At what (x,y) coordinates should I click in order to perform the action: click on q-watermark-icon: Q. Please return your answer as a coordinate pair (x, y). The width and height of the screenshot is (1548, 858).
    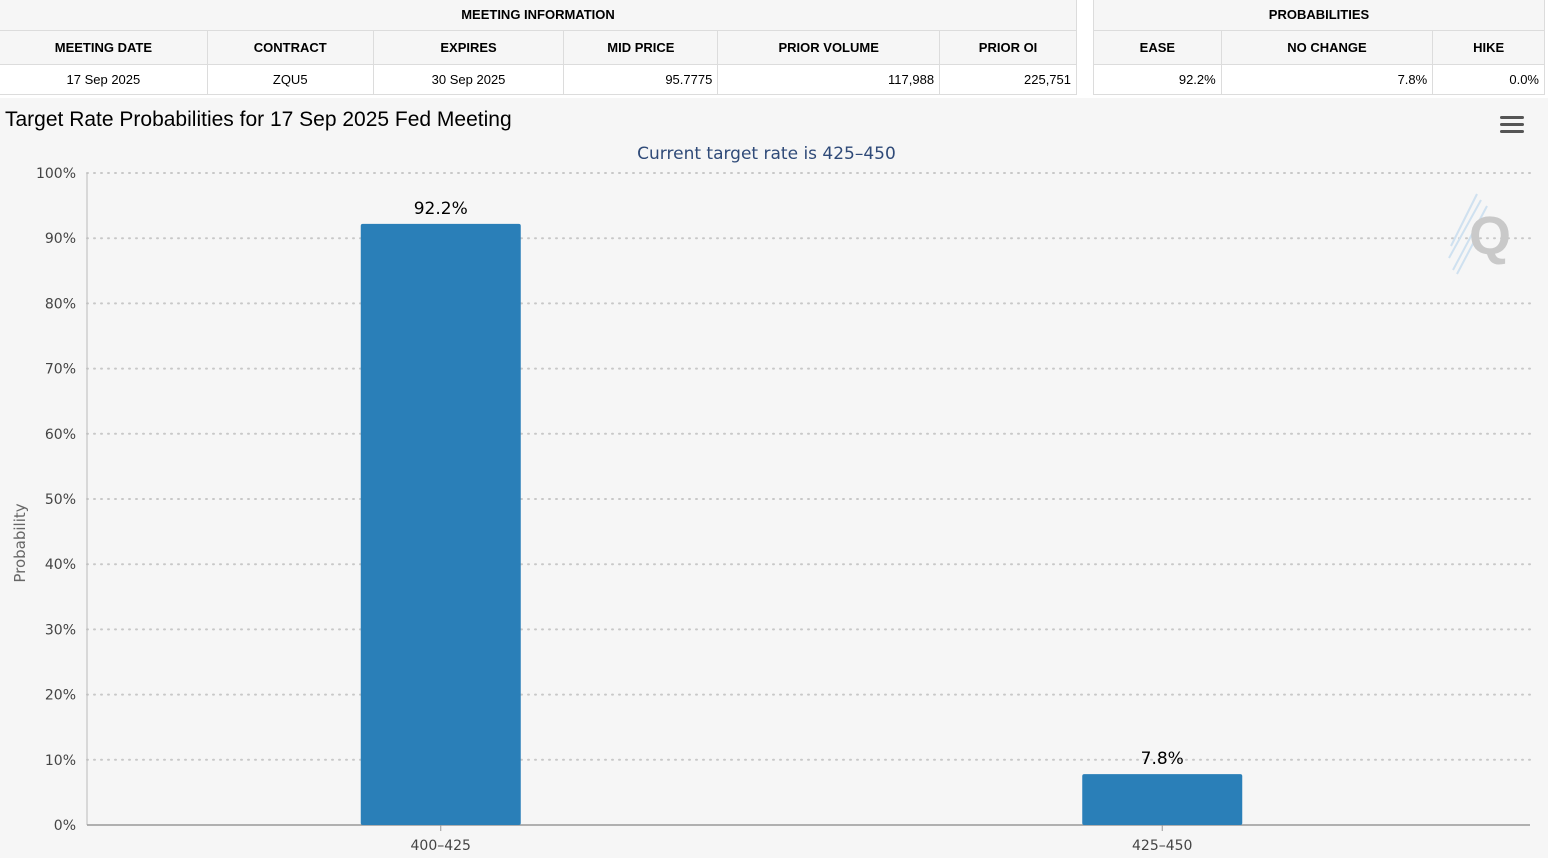
    Looking at the image, I should click on (1479, 234).